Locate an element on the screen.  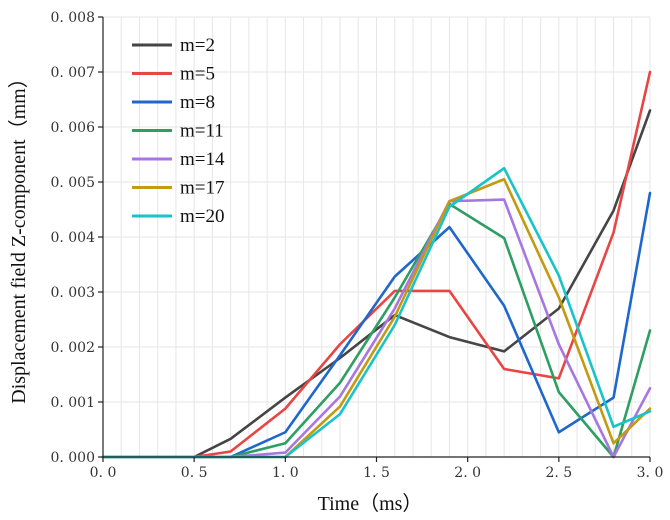
legend-label: m=17 is located at coordinates (202, 188).